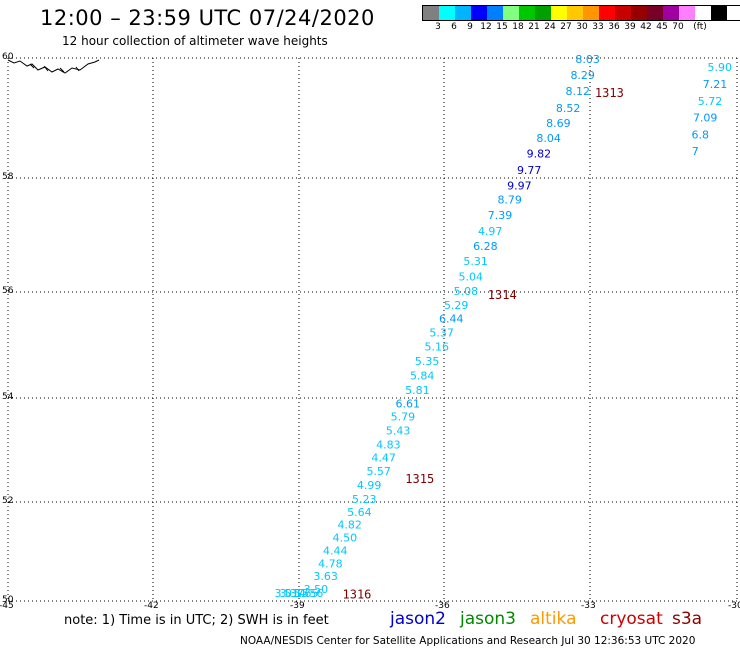  Describe the element at coordinates (7, 606) in the screenshot. I see `lon-tick-label: -45` at that location.